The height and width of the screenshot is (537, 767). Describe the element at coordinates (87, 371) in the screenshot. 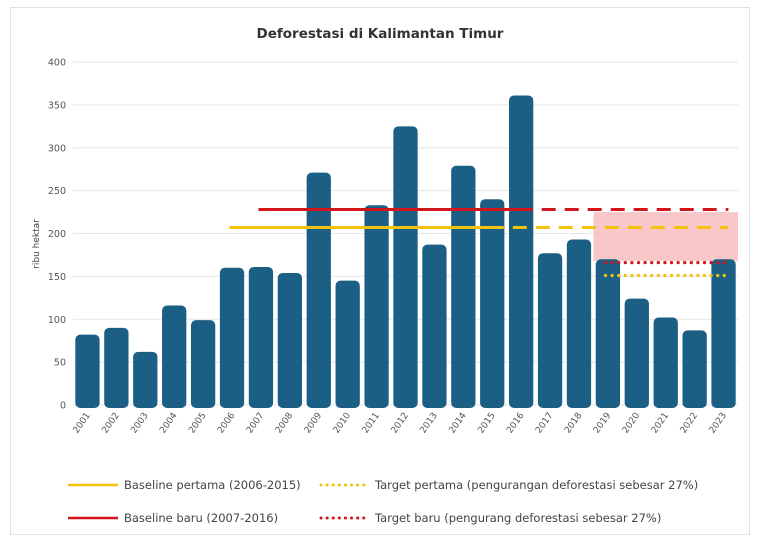

I see `bar-2001` at that location.